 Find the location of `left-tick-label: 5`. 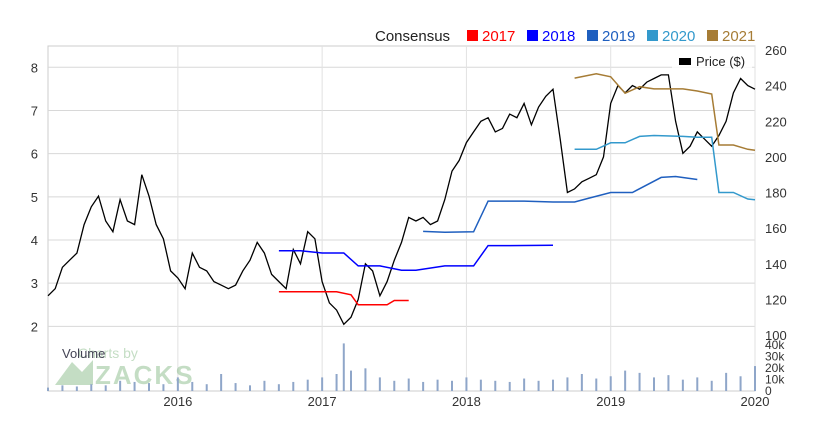

left-tick-label: 5 is located at coordinates (34, 197).